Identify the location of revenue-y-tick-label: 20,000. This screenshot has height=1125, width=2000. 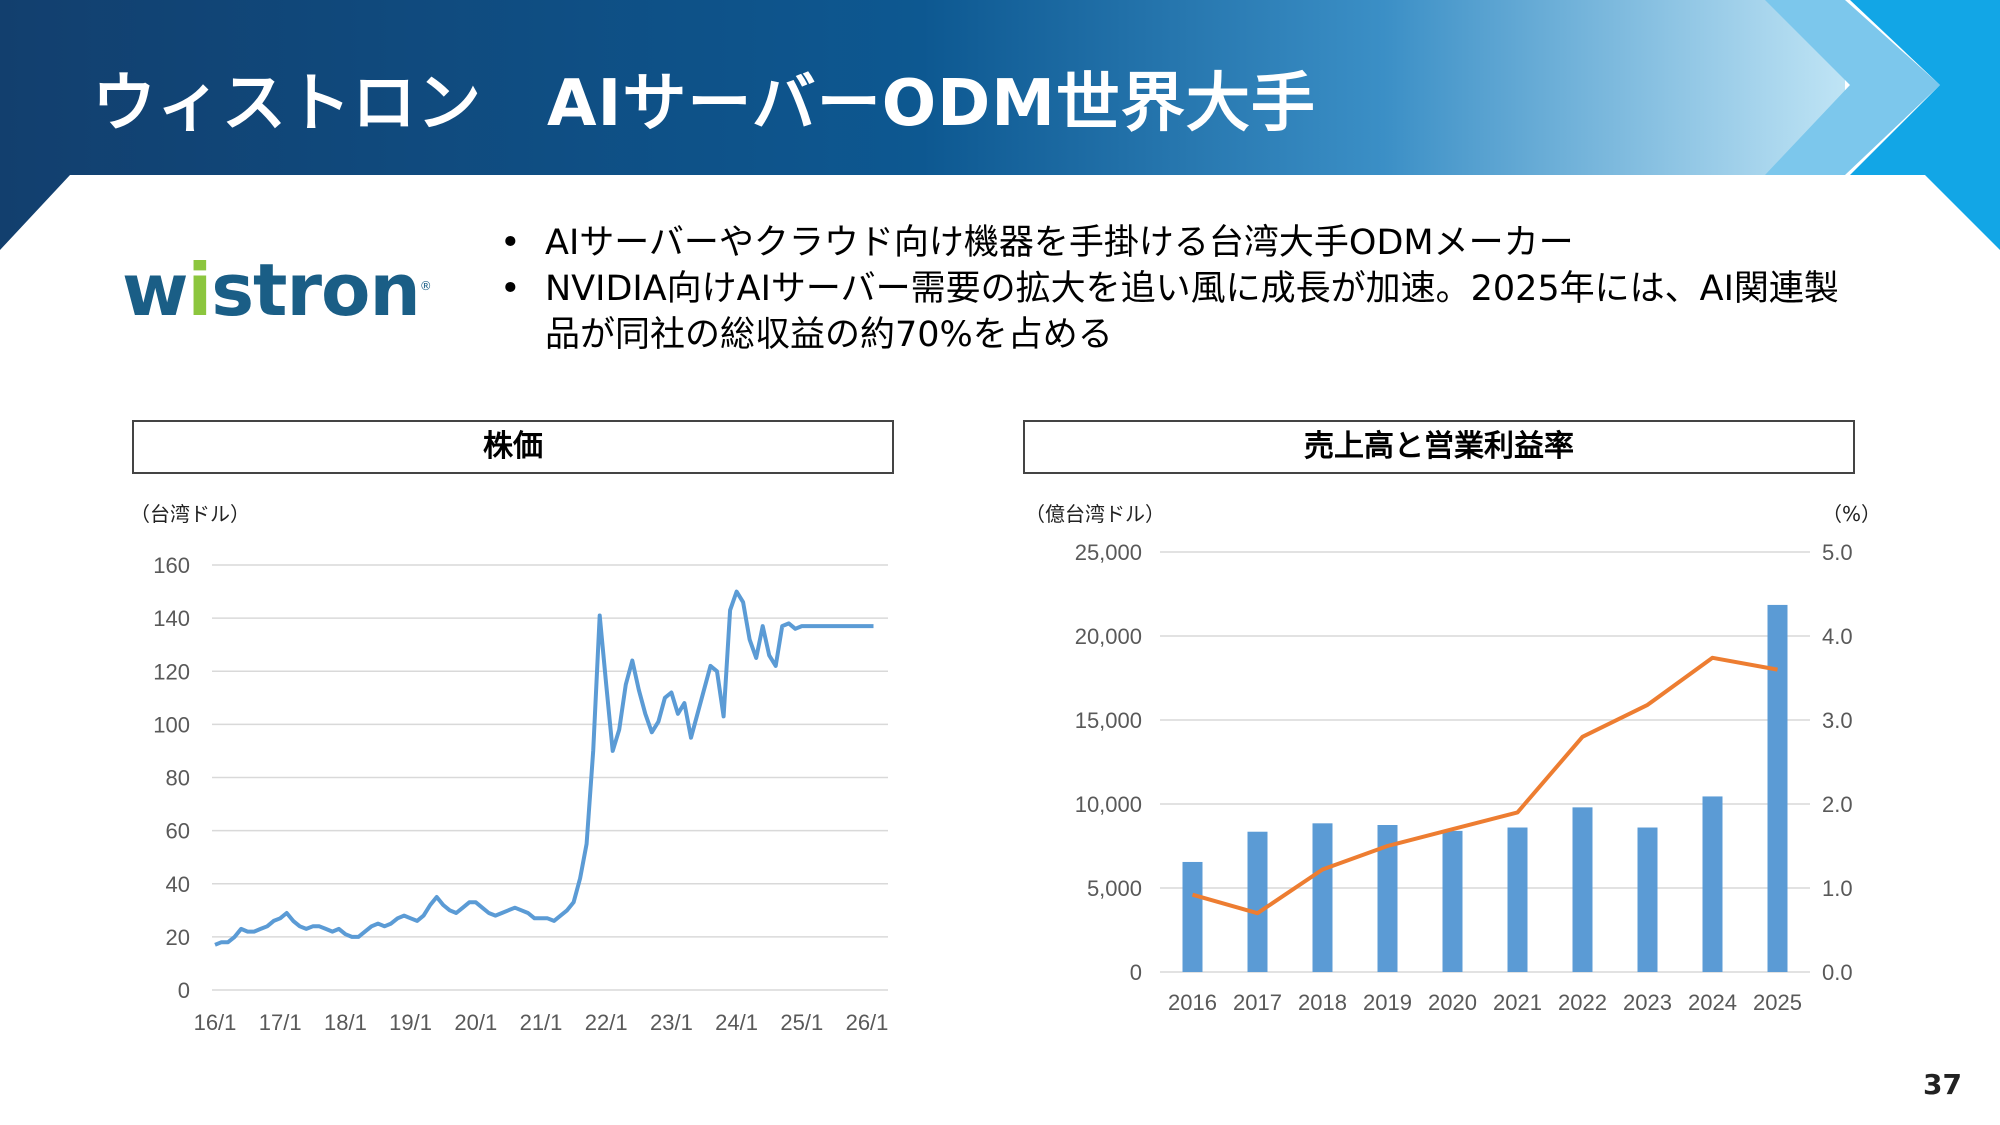
(1108, 636).